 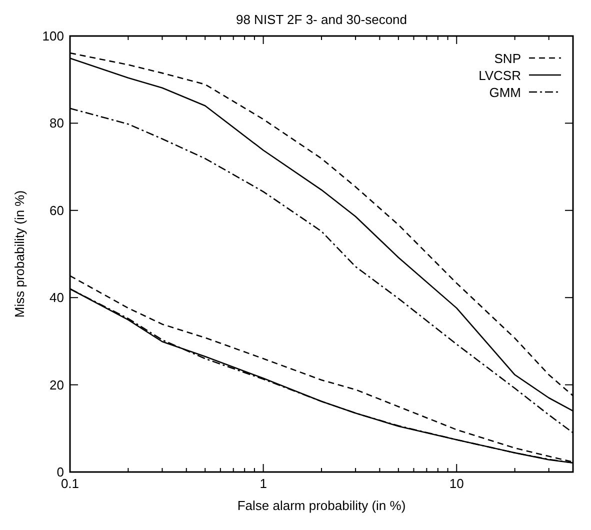 What do you see at coordinates (57, 210) in the screenshot?
I see `y-tick-label: 60` at bounding box center [57, 210].